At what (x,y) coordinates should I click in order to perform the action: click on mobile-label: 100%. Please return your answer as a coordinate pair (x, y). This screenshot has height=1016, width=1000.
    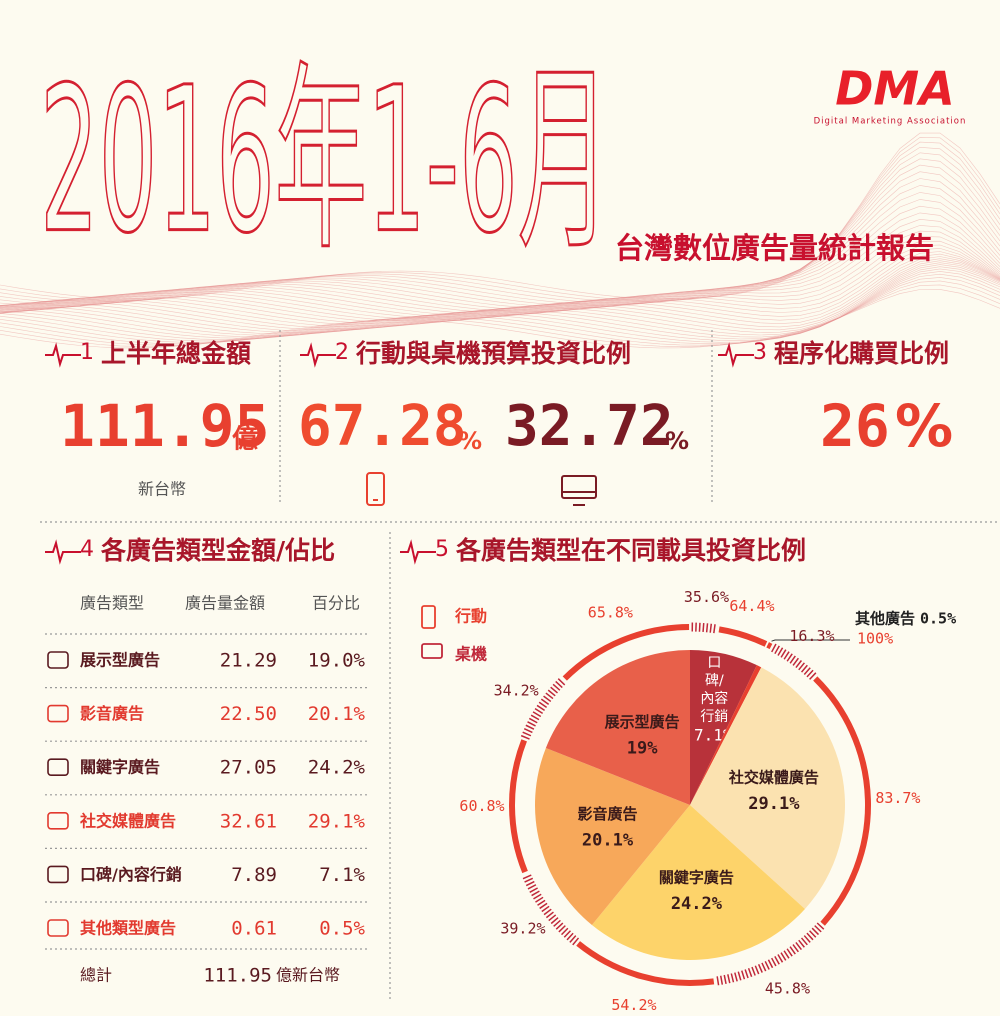
    Looking at the image, I should click on (875, 639).